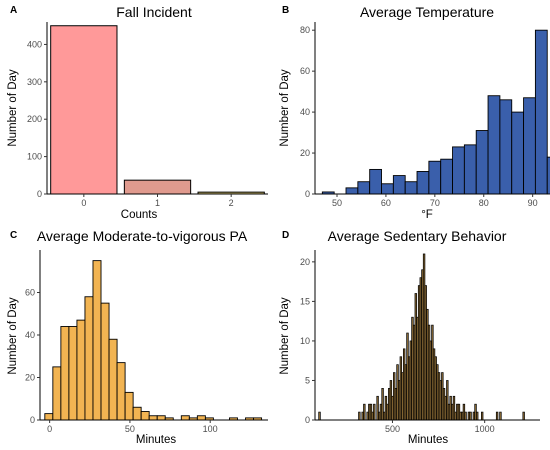  What do you see at coordinates (13, 235) in the screenshot?
I see `panel-label-c: C` at bounding box center [13, 235].